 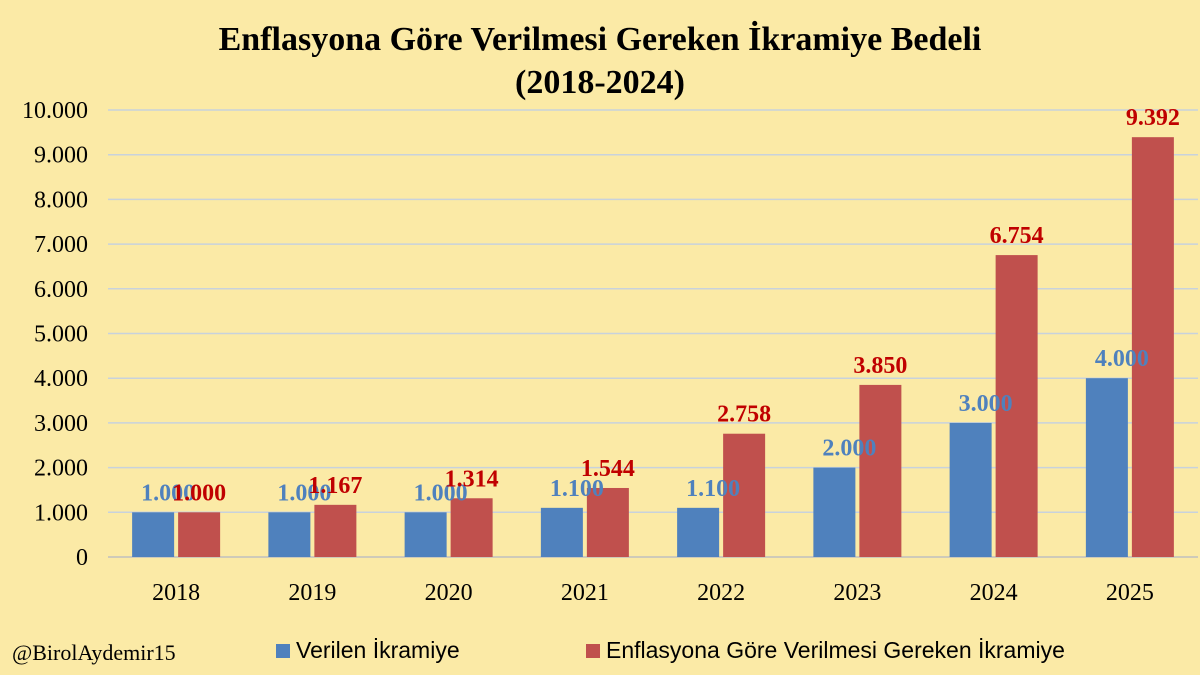 I want to click on y-tick-label: 8.000, so click(x=61, y=200).